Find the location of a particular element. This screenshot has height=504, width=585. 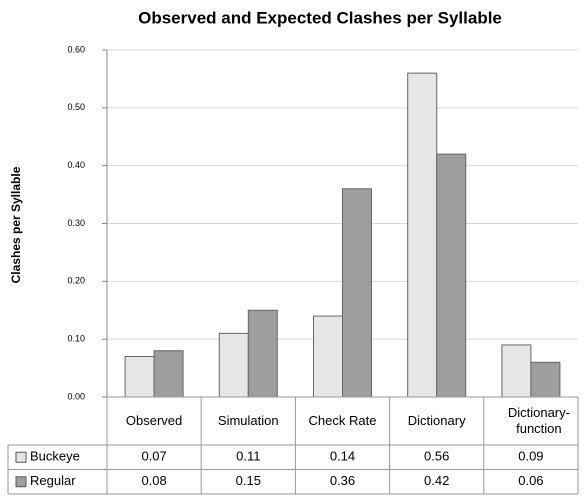

table-value: 0.08 is located at coordinates (153, 480).